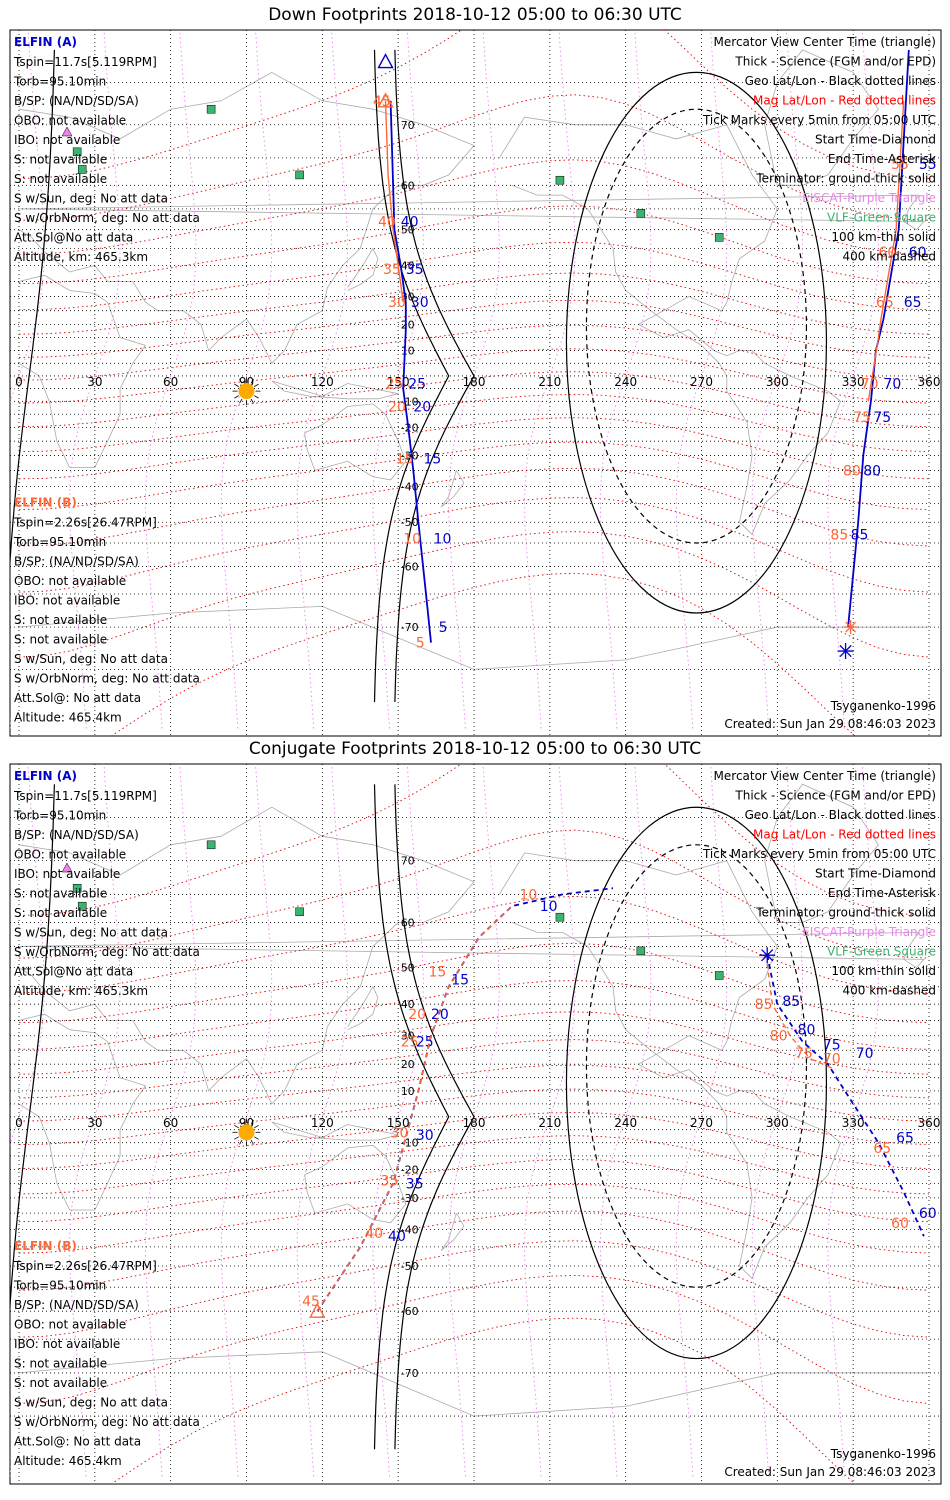 This screenshot has height=1500, width=950. What do you see at coordinates (819, 120) in the screenshot?
I see `legend-entry: Tick Marks every 5min from 05:00 UTC` at bounding box center [819, 120].